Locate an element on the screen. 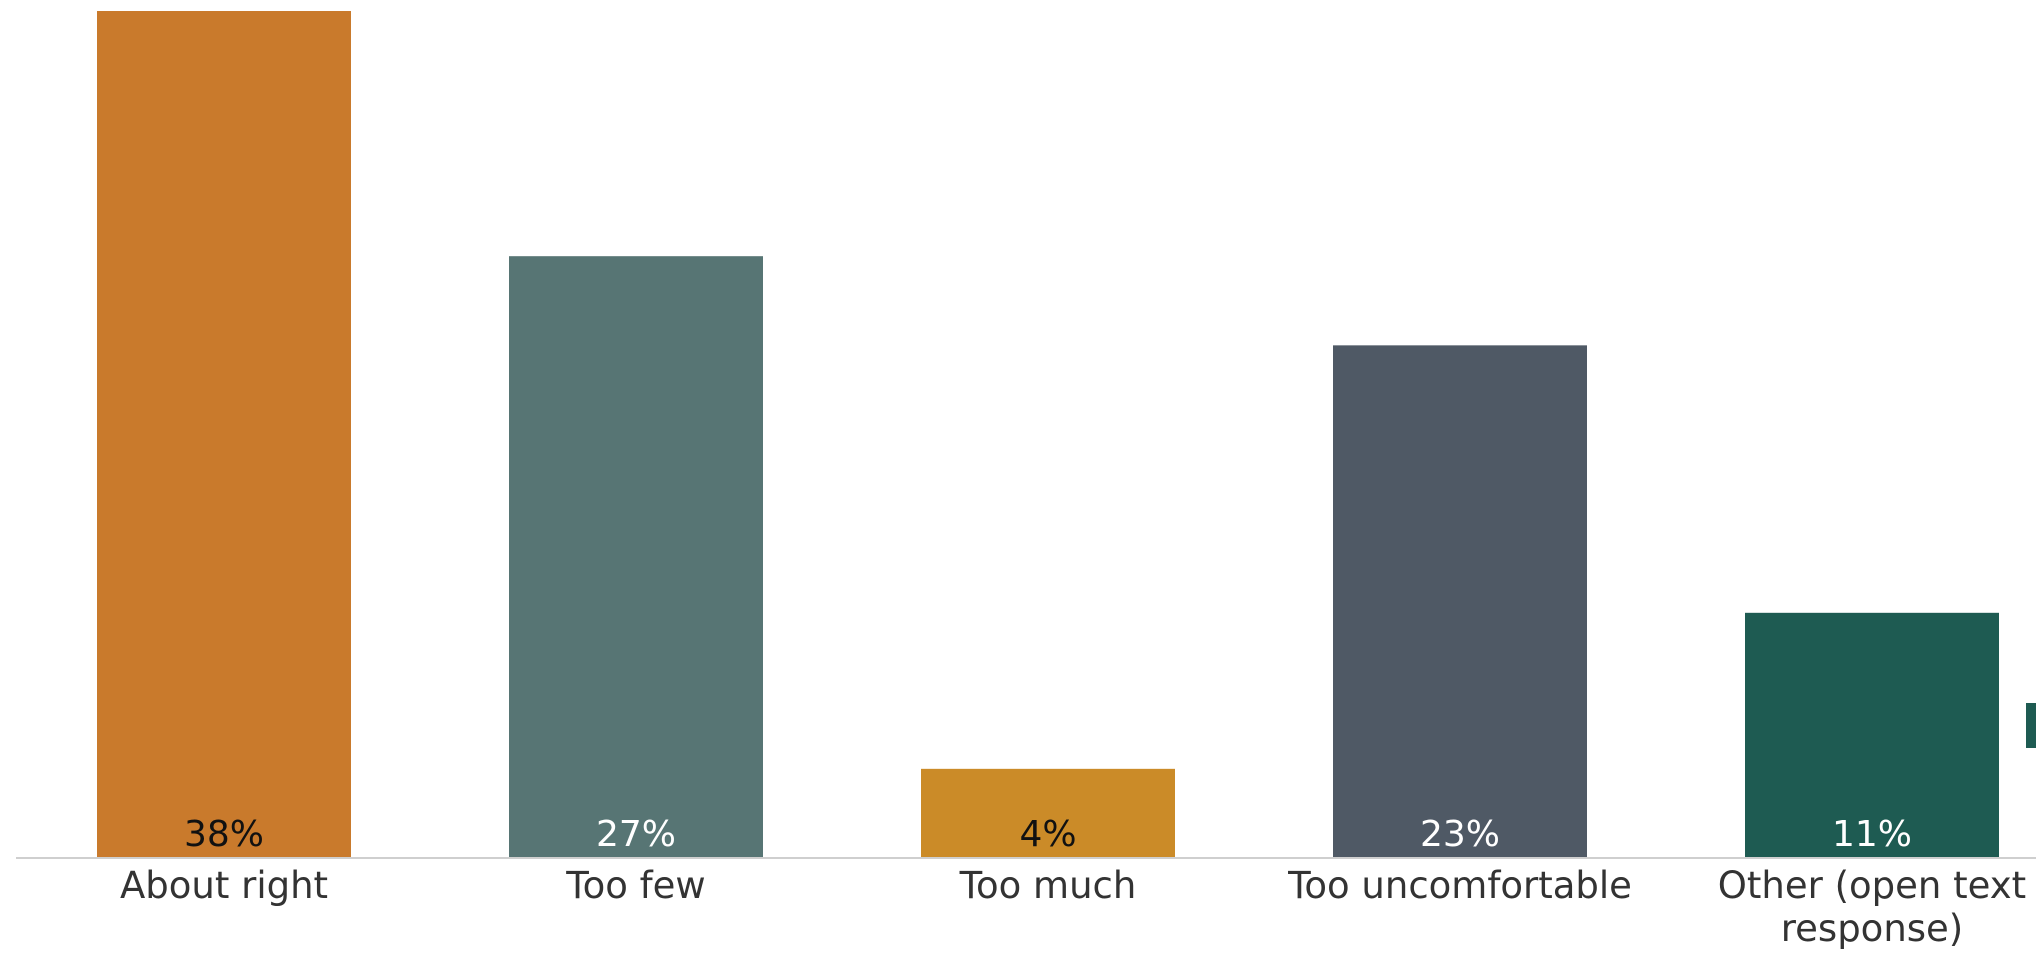 Image resolution: width=2036 pixels, height=954 pixels. bar-value-label: 11% is located at coordinates (1872, 834).